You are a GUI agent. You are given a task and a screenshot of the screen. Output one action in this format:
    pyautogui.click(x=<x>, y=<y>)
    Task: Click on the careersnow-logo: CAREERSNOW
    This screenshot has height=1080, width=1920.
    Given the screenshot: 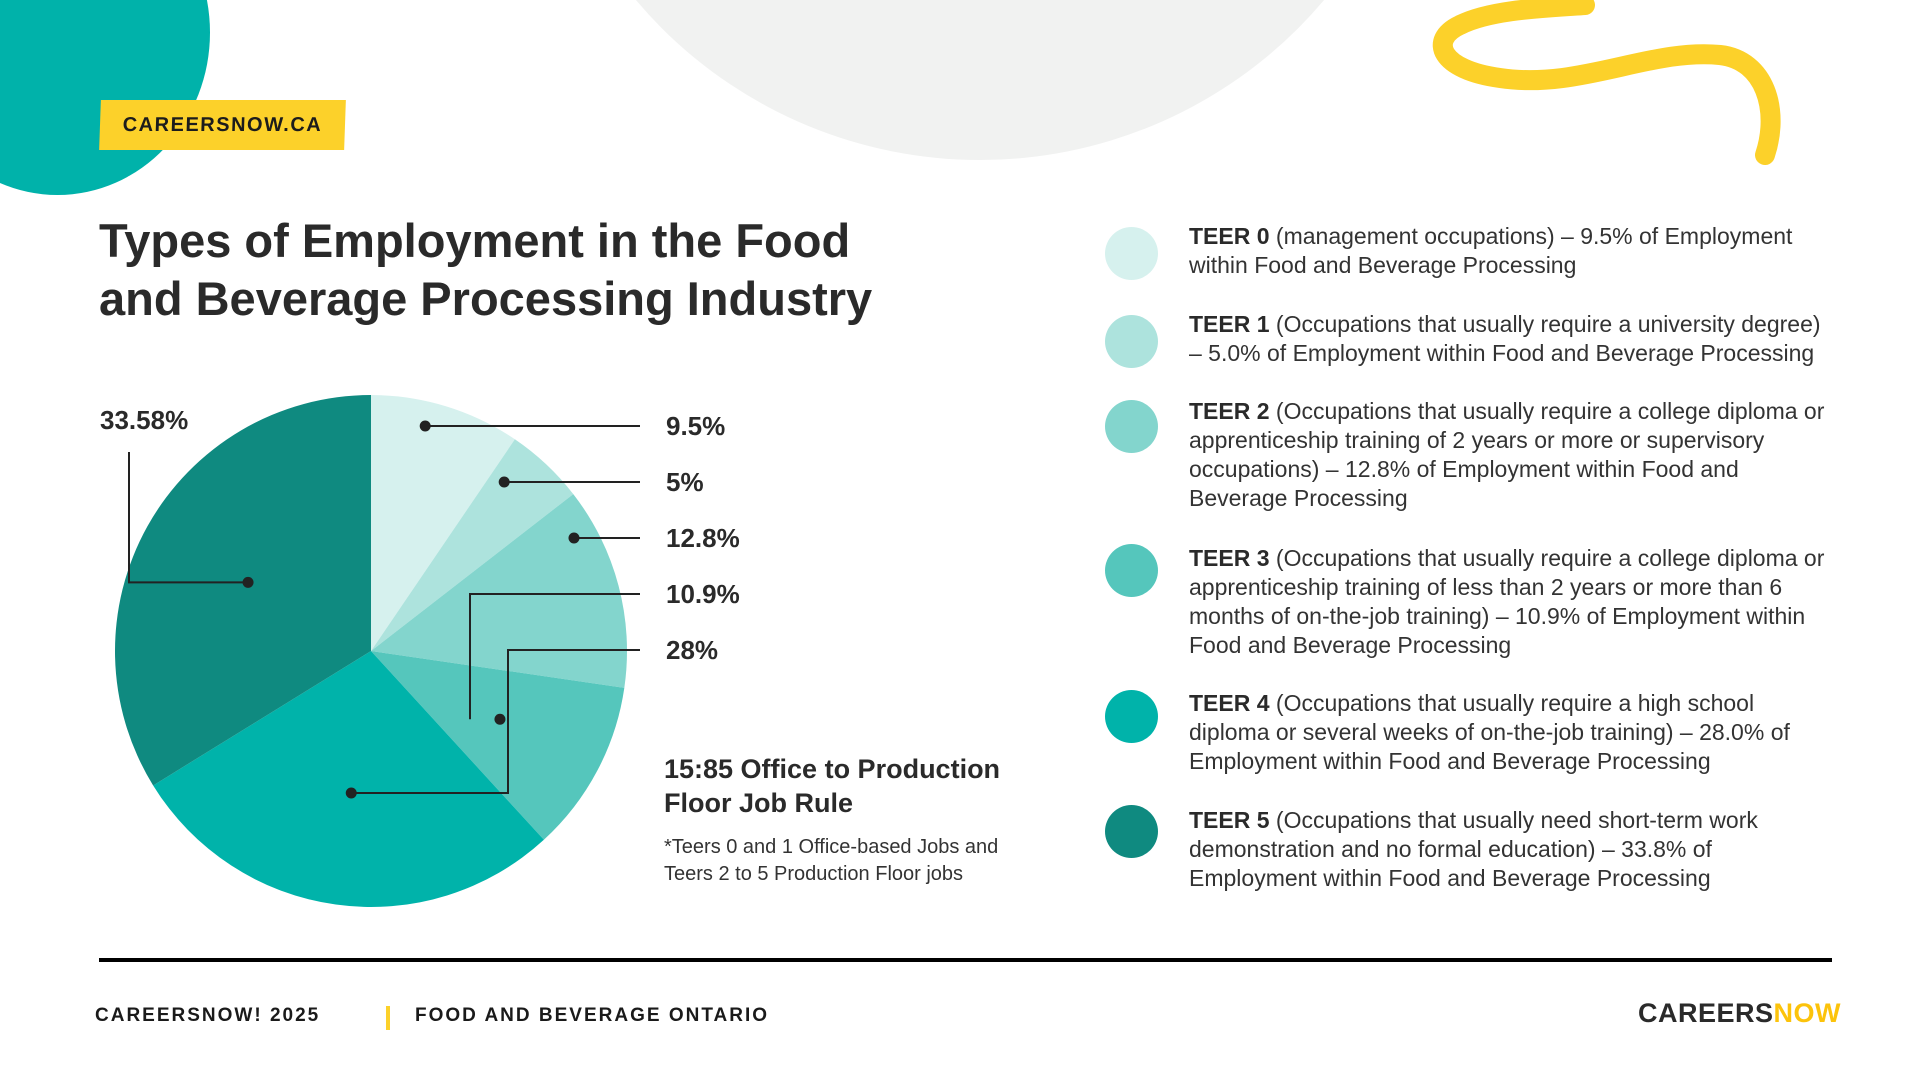 What is the action you would take?
    pyautogui.click(x=1740, y=1013)
    